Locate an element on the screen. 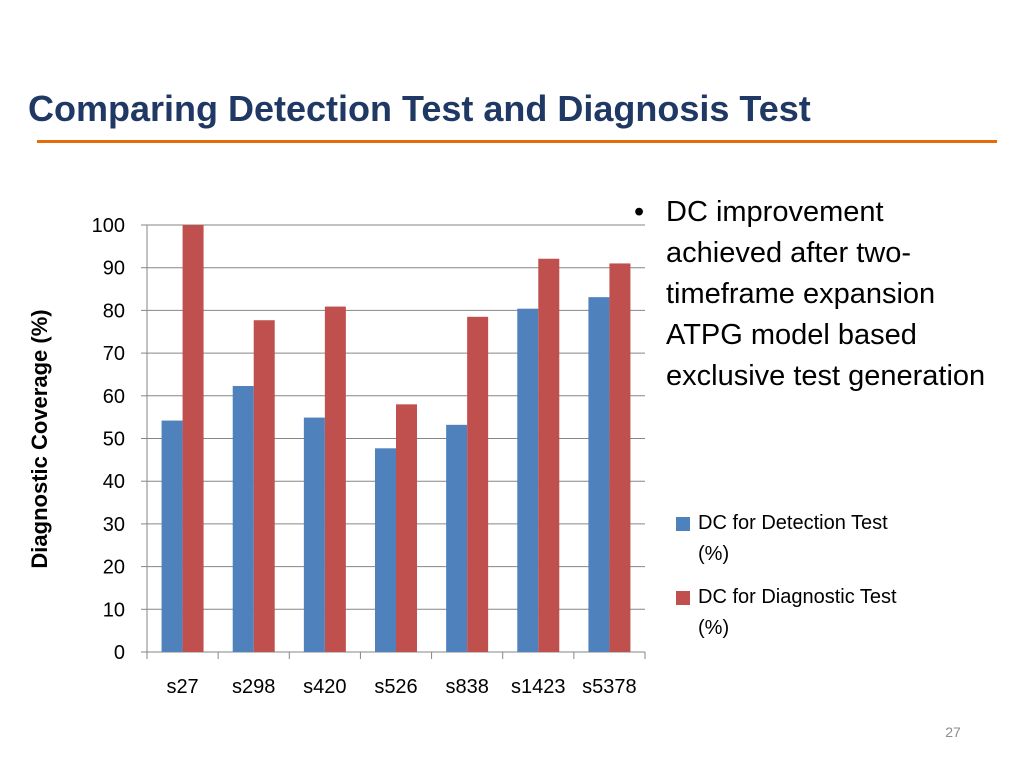 This screenshot has width=1024, height=768. y-tick-label: 40 is located at coordinates (114, 482).